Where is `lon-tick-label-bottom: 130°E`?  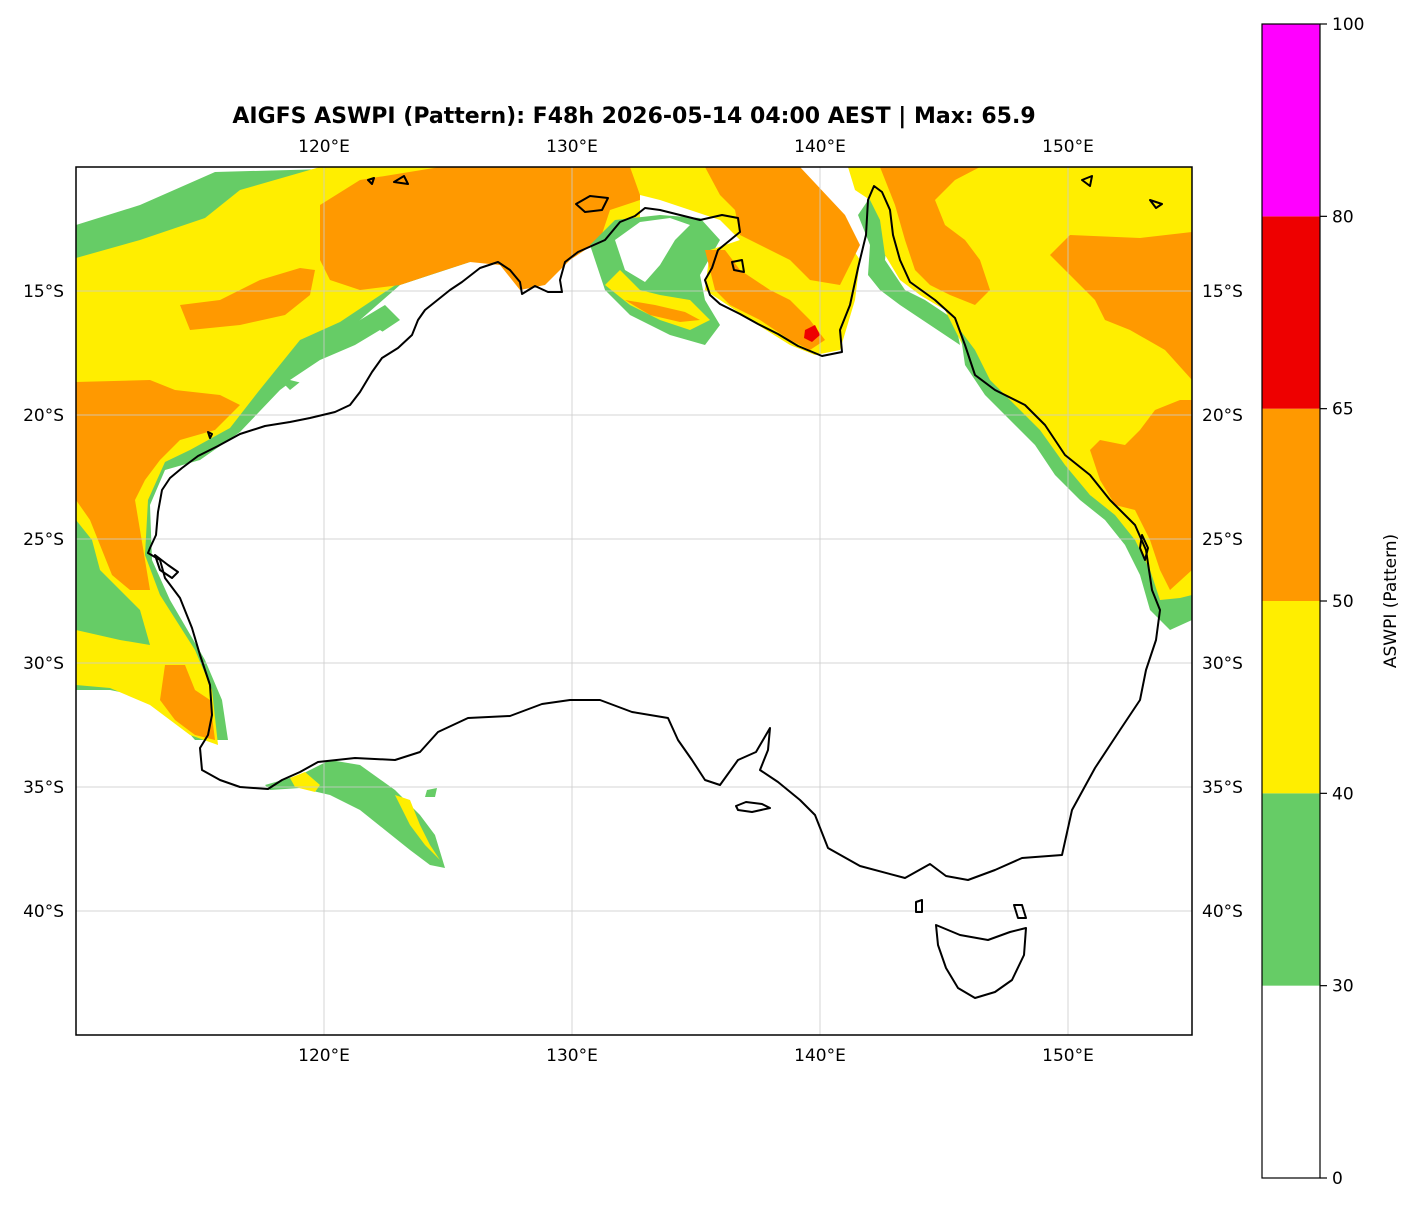 lon-tick-label-bottom: 130°E is located at coordinates (572, 1056).